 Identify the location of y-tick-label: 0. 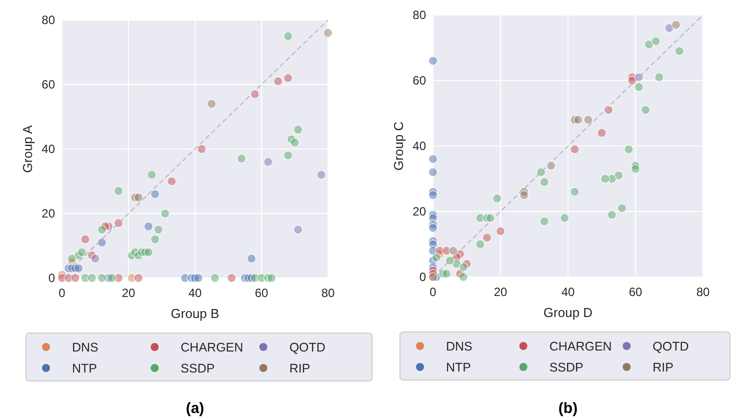
(422, 277).